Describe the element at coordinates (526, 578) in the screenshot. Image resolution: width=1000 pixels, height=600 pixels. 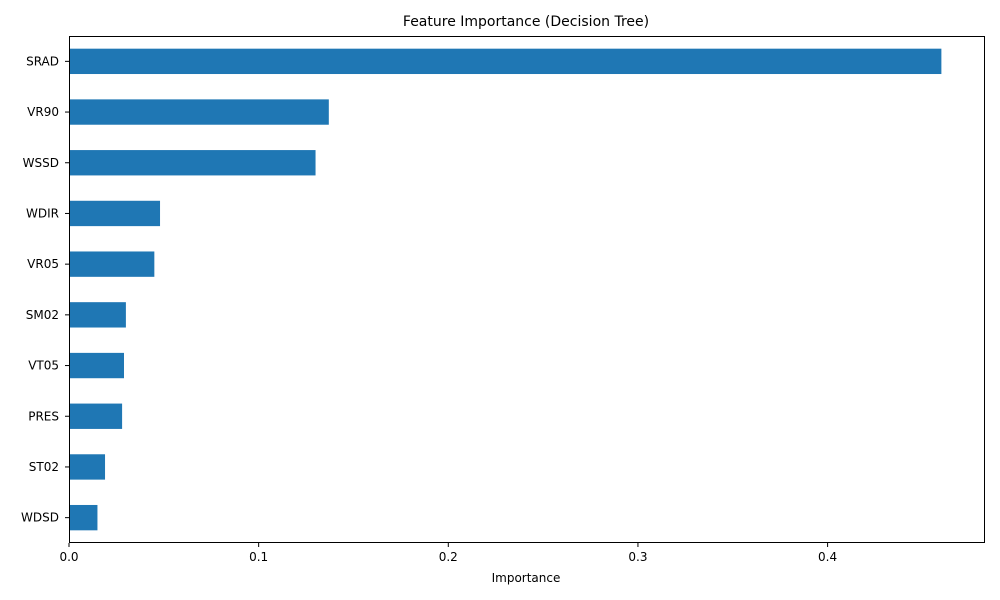
I see `x-axis-label: Importance` at that location.